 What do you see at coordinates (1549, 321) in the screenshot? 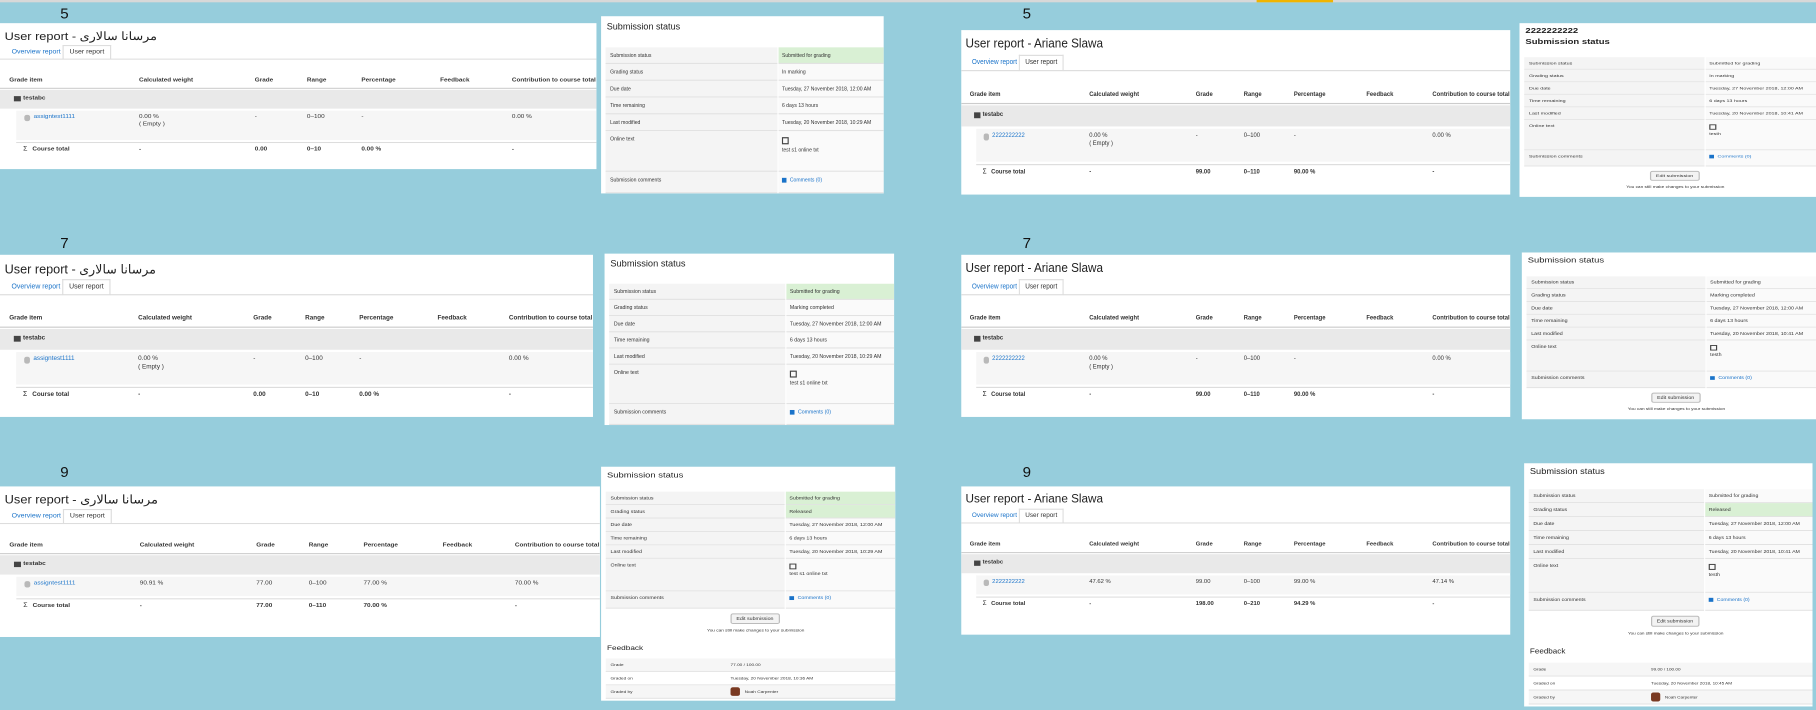
I see `status-label: Time remaining` at bounding box center [1549, 321].